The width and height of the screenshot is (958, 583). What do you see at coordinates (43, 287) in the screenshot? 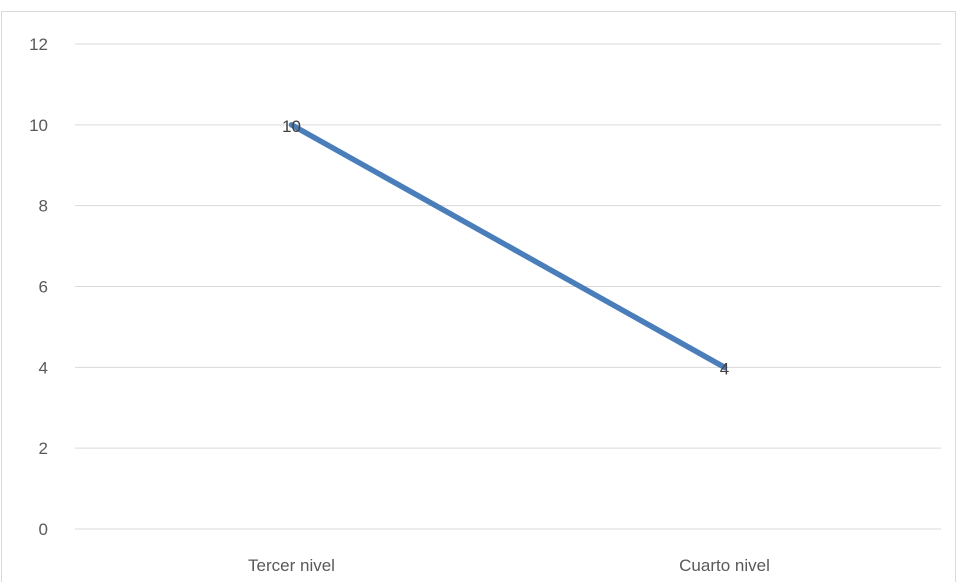
I see `y-tick-label-6: 6` at bounding box center [43, 287].